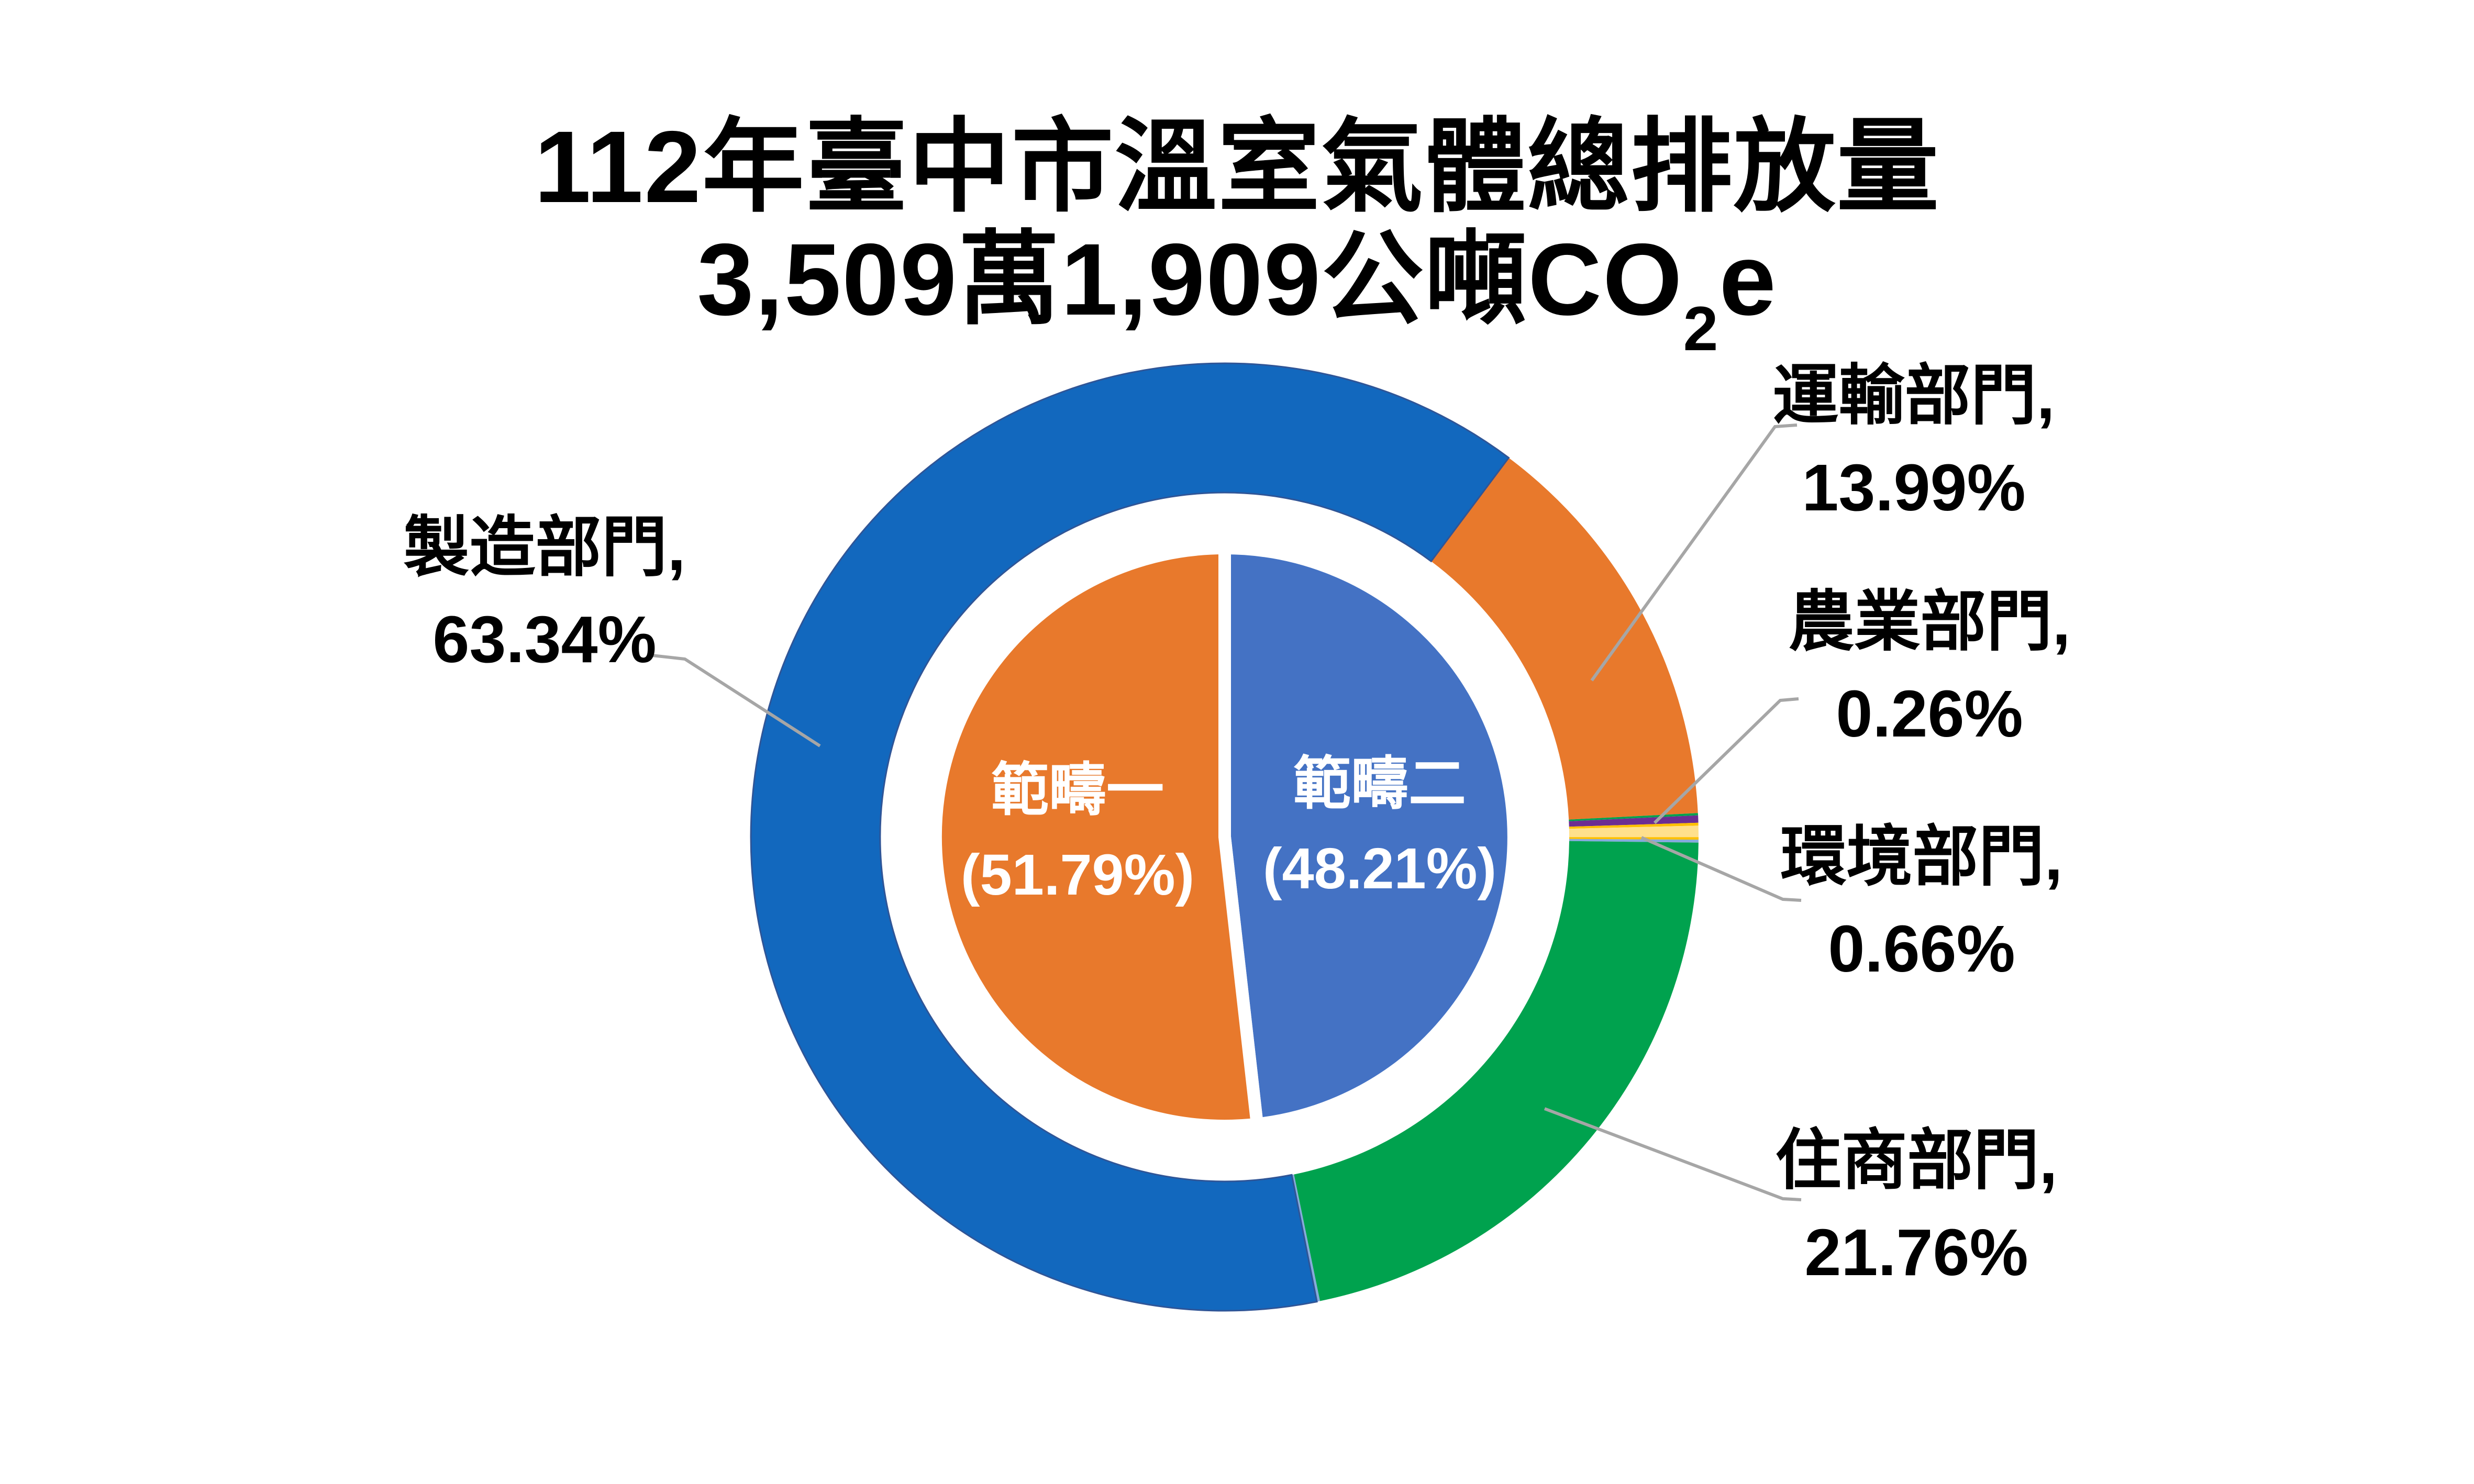  What do you see at coordinates (1929, 622) in the screenshot?
I see `label-agriculture-name: 農業部門,` at bounding box center [1929, 622].